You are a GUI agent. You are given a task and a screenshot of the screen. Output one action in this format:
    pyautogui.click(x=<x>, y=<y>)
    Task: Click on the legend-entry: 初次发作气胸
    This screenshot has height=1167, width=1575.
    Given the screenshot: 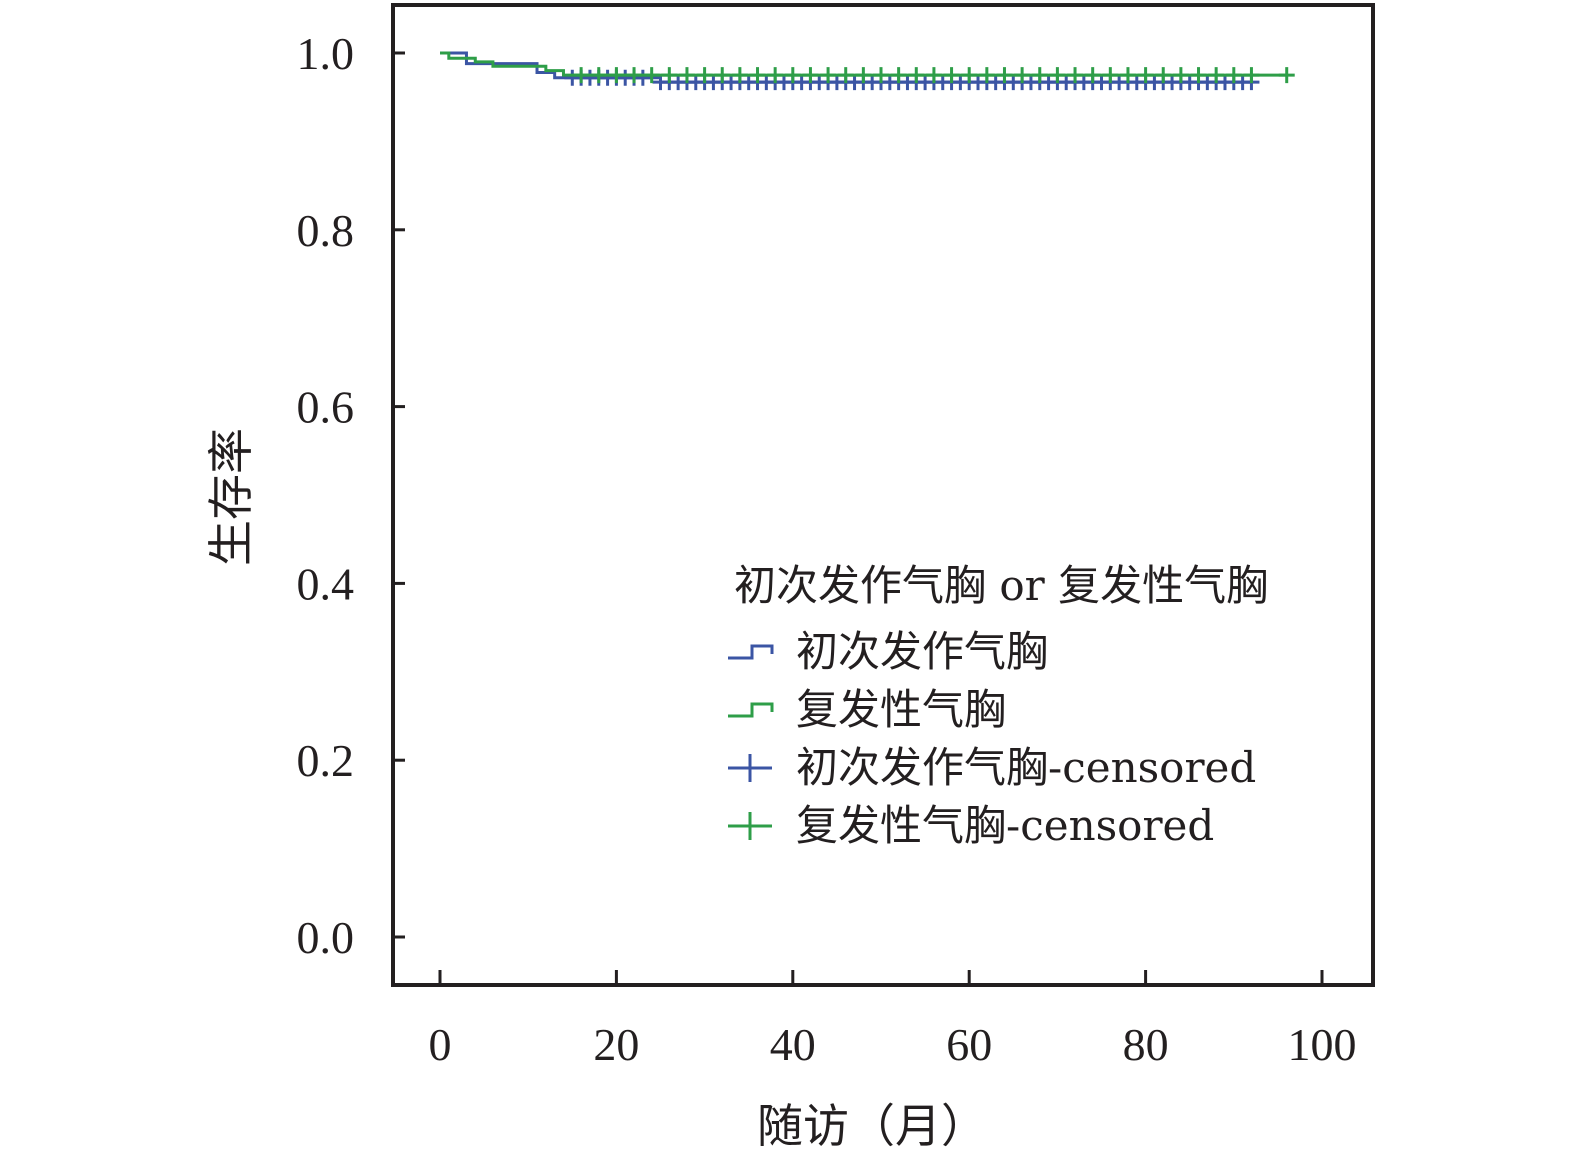 What is the action you would take?
    pyautogui.click(x=888, y=651)
    